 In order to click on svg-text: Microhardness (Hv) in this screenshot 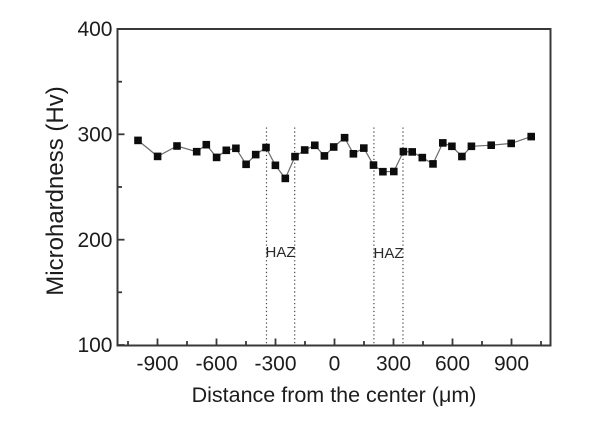, I will do `click(55, 190)`.